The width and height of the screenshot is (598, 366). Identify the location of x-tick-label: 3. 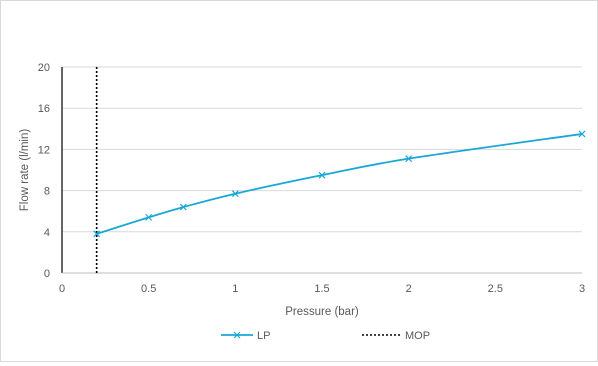
(582, 289).